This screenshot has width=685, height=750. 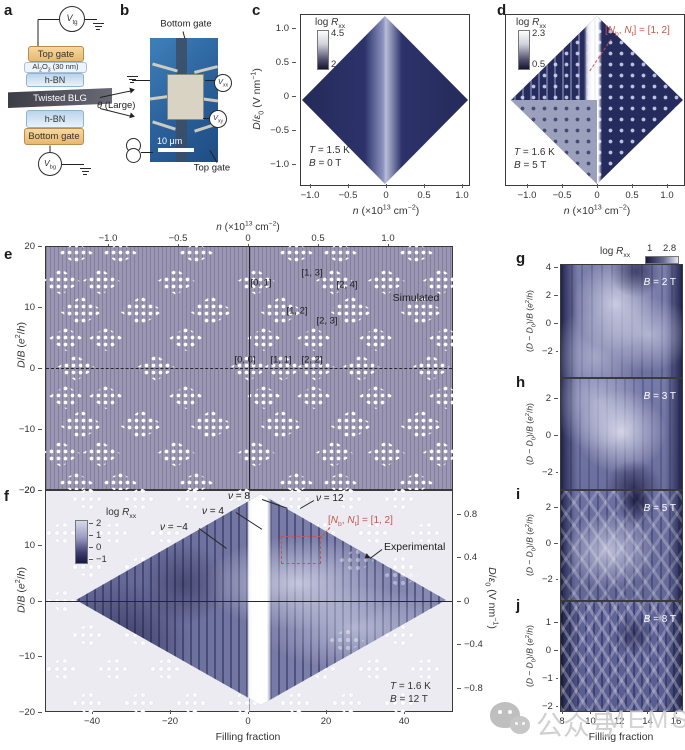 I want to click on g-ylabel: (D − D0)/B (e2/h), so click(x=531, y=321).